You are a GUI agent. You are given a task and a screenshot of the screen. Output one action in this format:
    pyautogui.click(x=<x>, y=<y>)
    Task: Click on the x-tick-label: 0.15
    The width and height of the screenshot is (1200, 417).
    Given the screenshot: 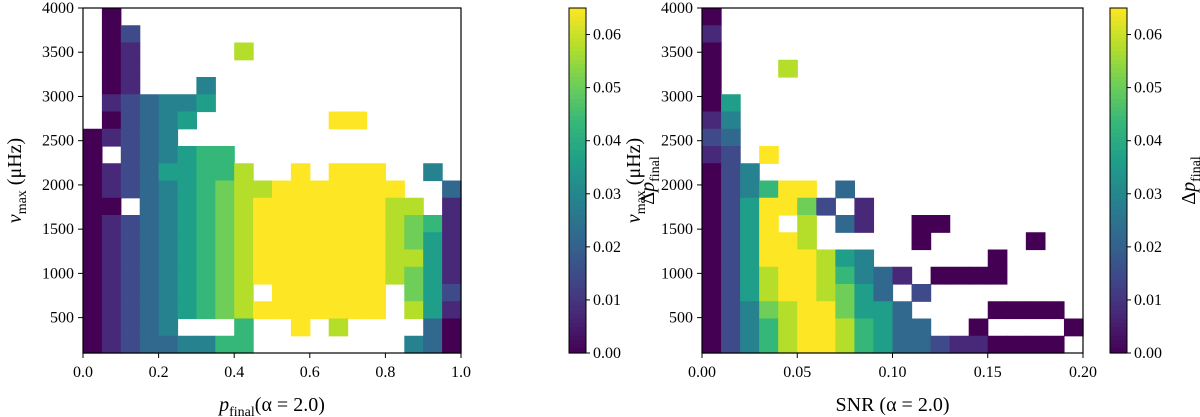 What is the action you would take?
    pyautogui.click(x=988, y=372)
    